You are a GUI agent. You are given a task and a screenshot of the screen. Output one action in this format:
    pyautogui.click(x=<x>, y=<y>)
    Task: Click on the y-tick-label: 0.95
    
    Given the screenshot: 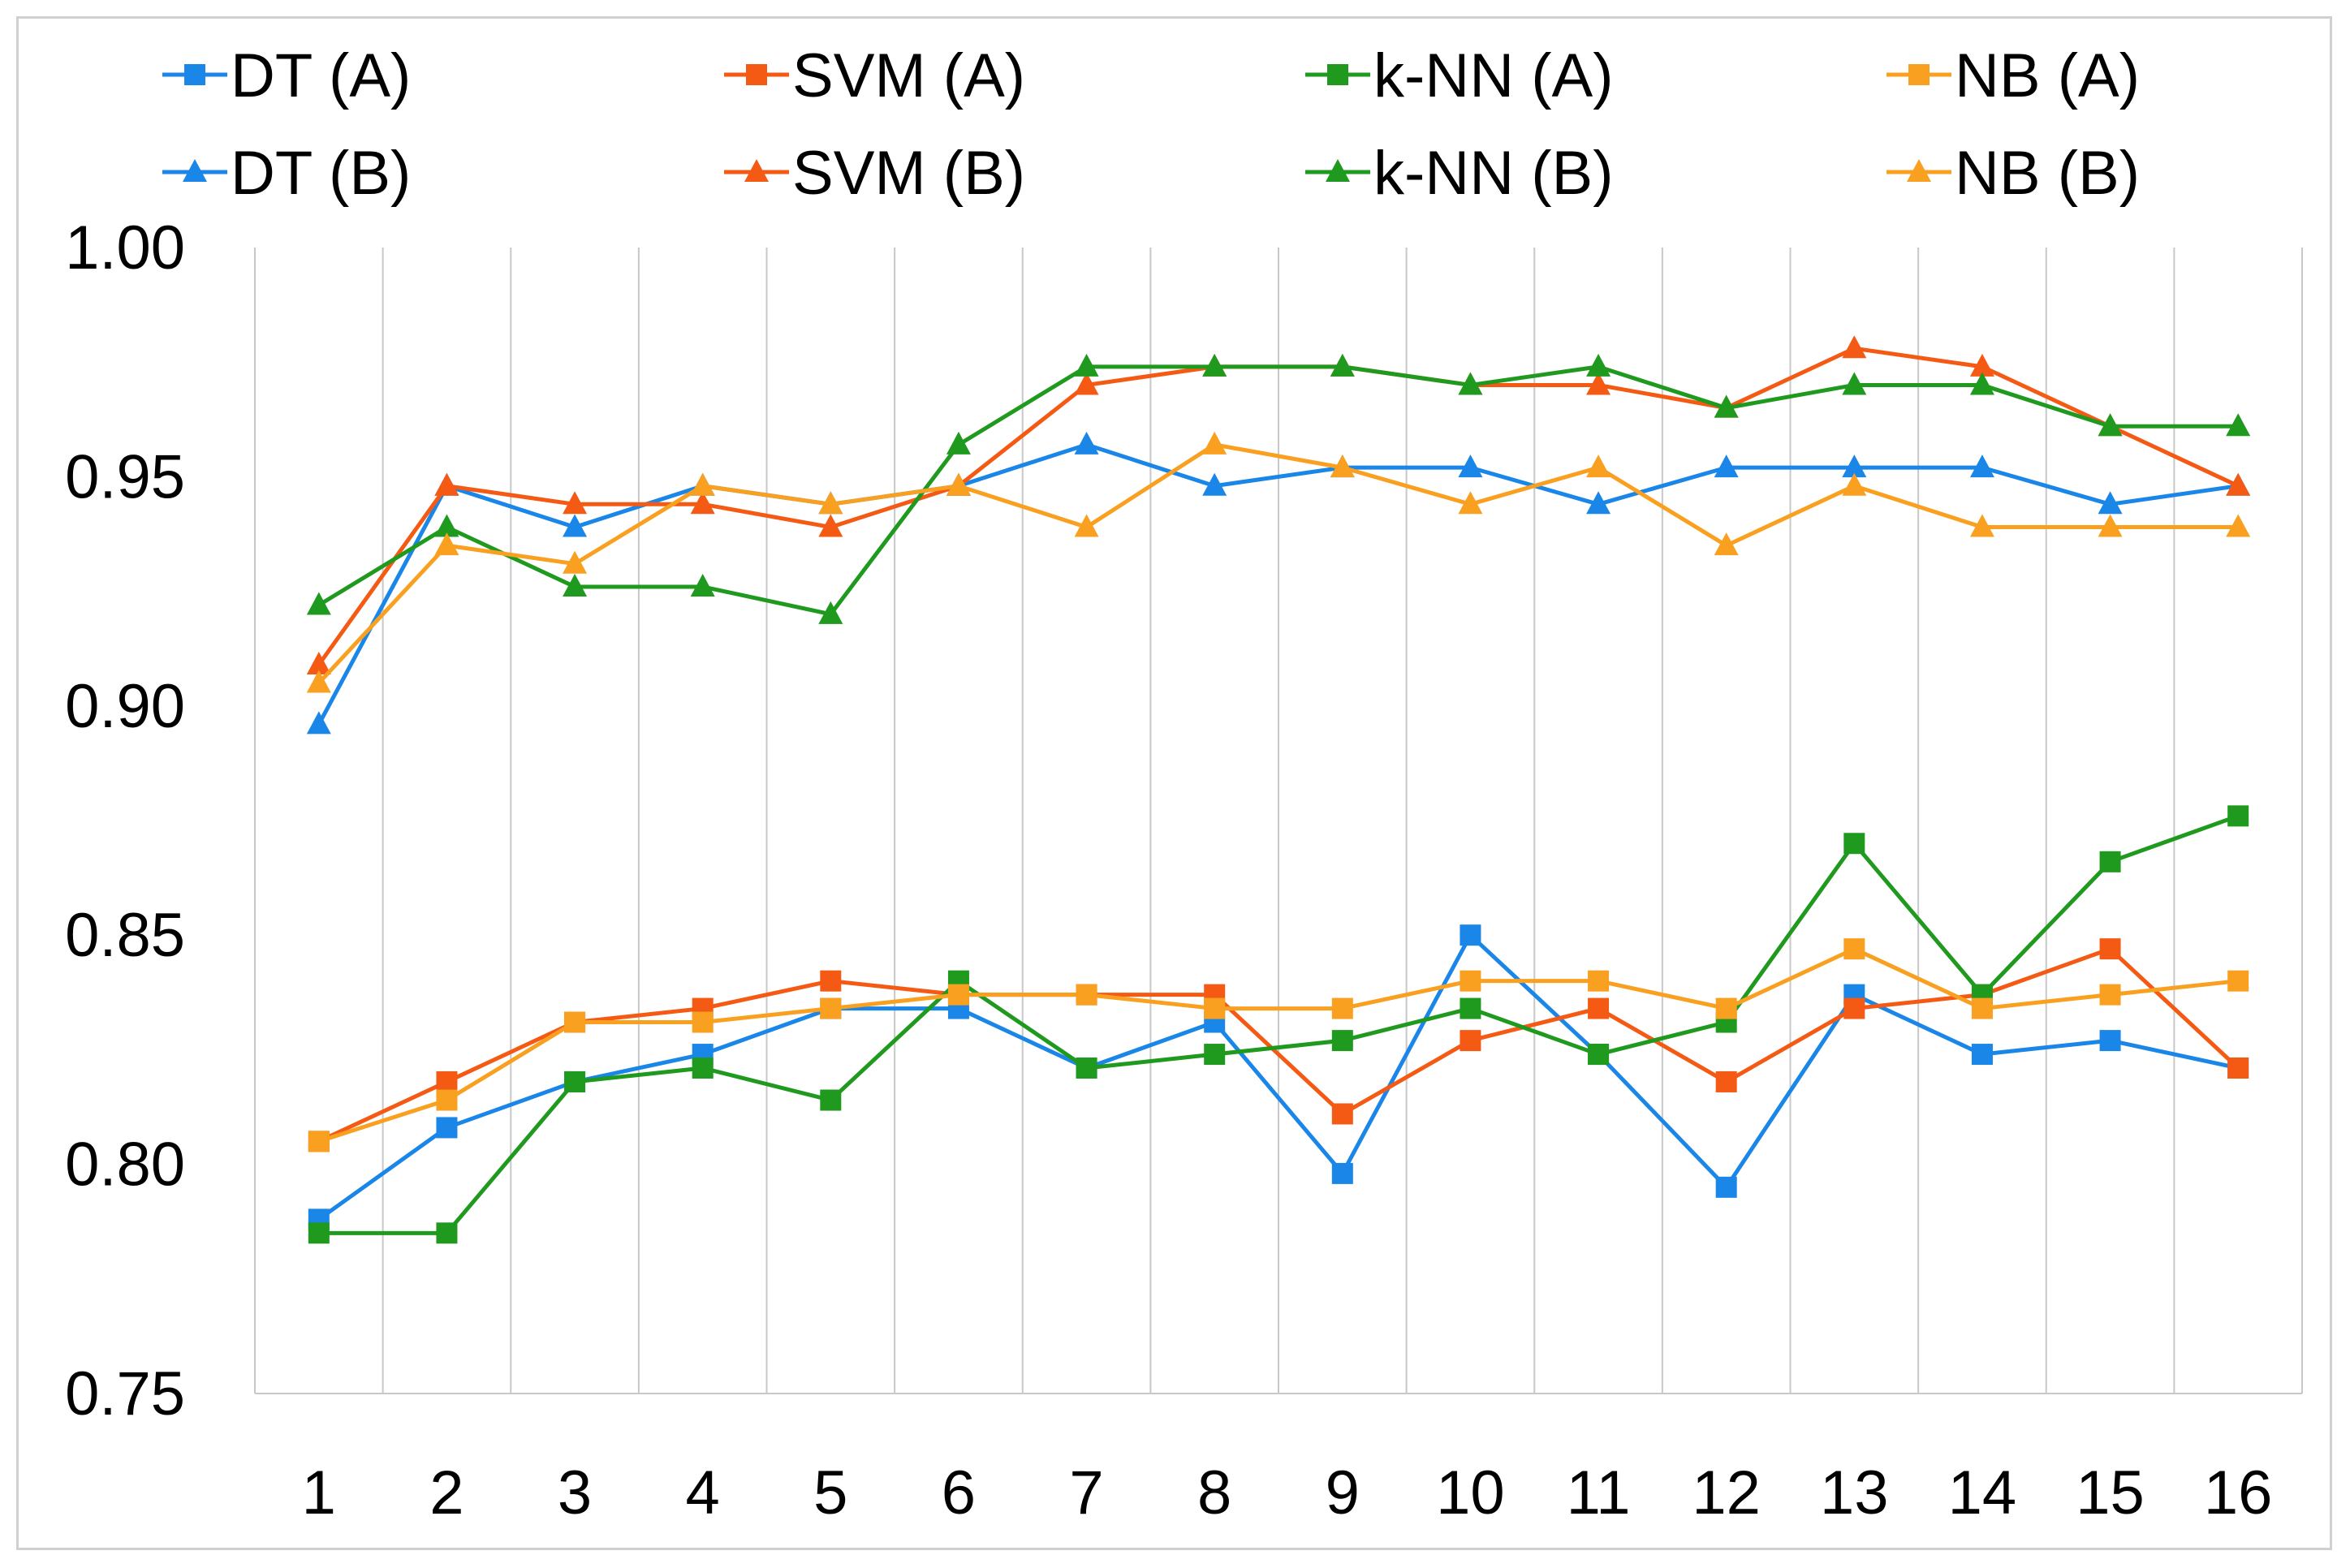 What is the action you would take?
    pyautogui.click(x=125, y=477)
    